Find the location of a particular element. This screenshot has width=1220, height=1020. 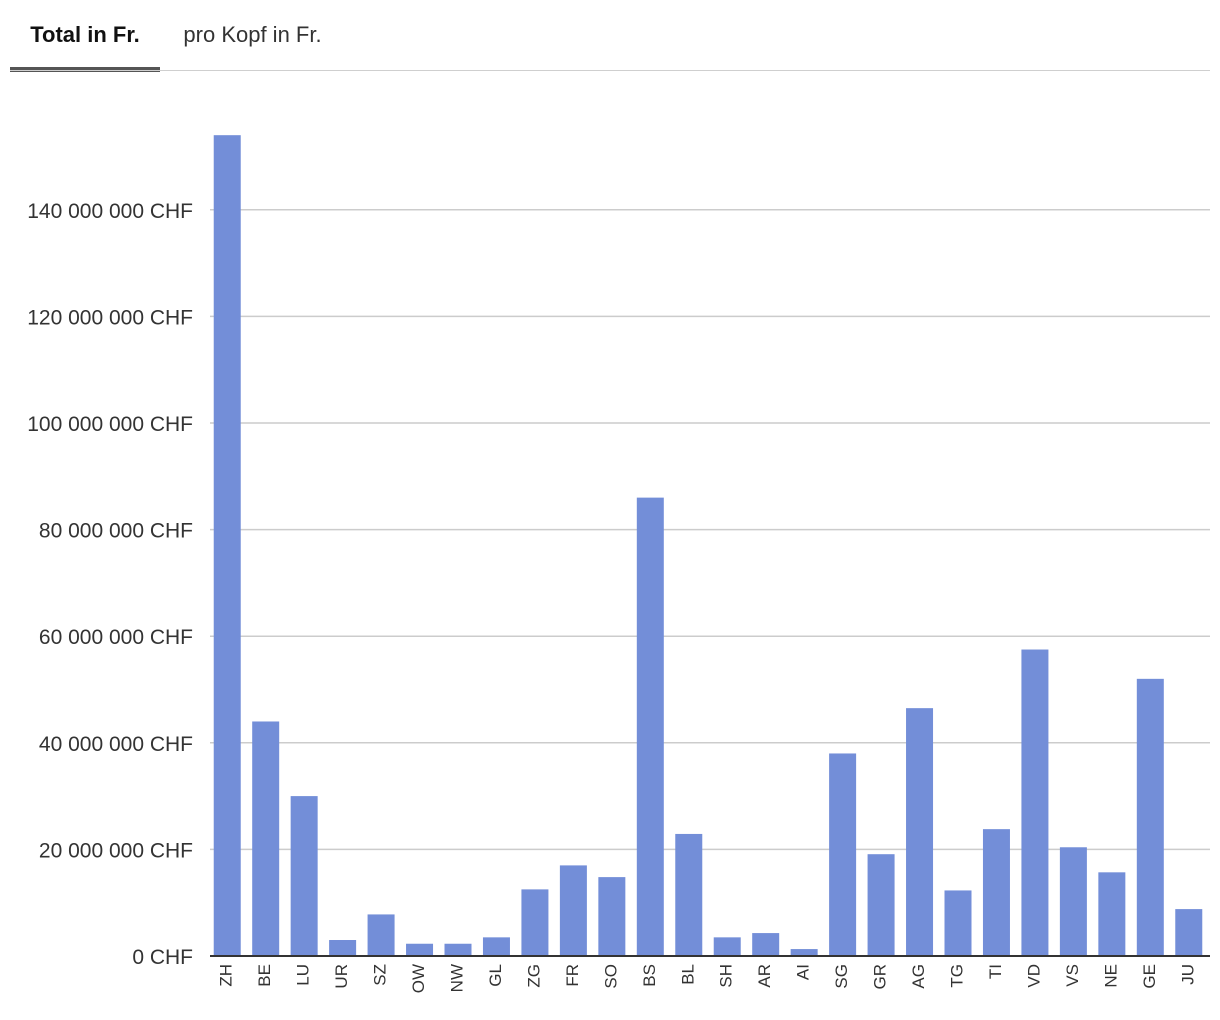

bar-tg is located at coordinates (958, 923).